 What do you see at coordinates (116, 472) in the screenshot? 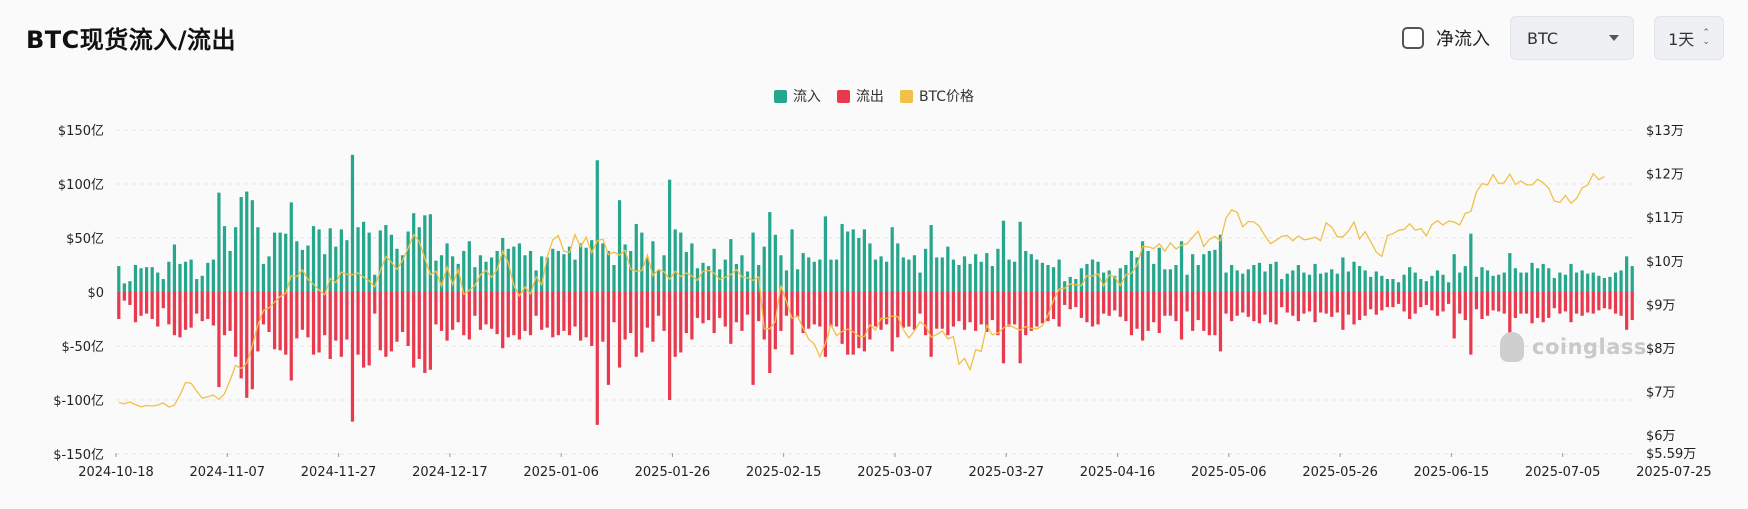
I see `x-axis-tick-label: 2024-10-18` at bounding box center [116, 472].